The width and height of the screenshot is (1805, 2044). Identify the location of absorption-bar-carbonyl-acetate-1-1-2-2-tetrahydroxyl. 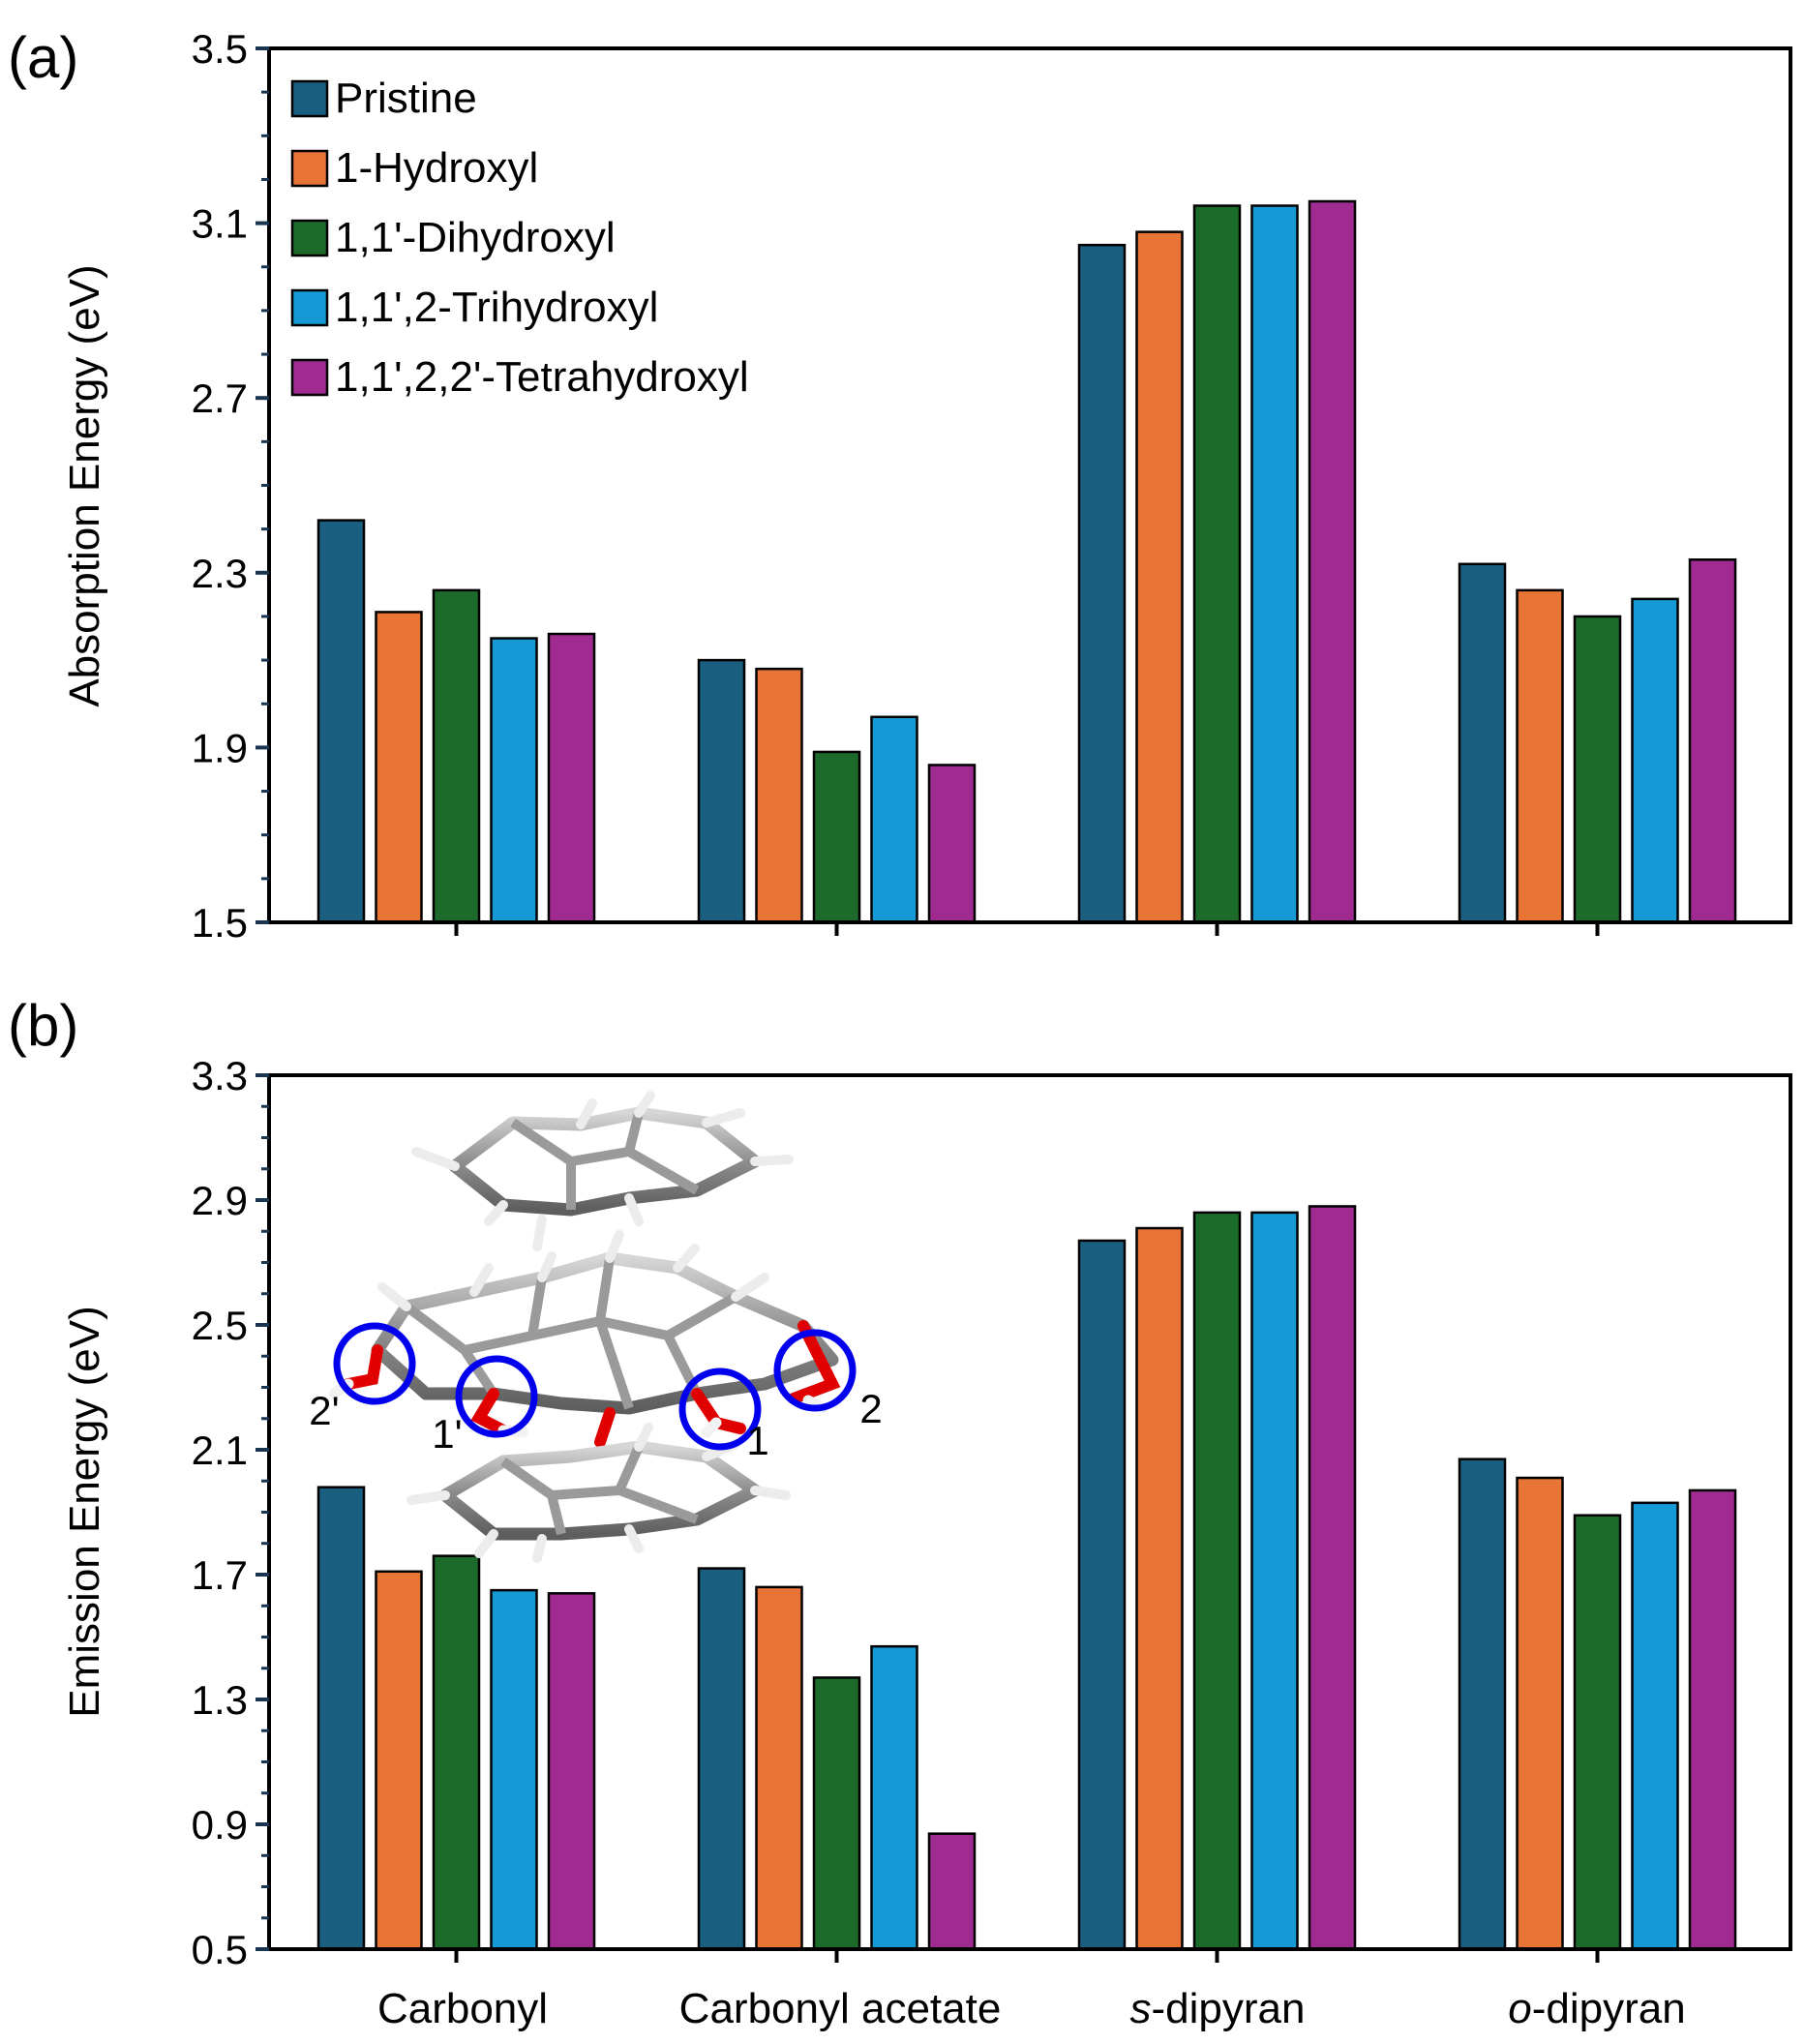
(952, 844).